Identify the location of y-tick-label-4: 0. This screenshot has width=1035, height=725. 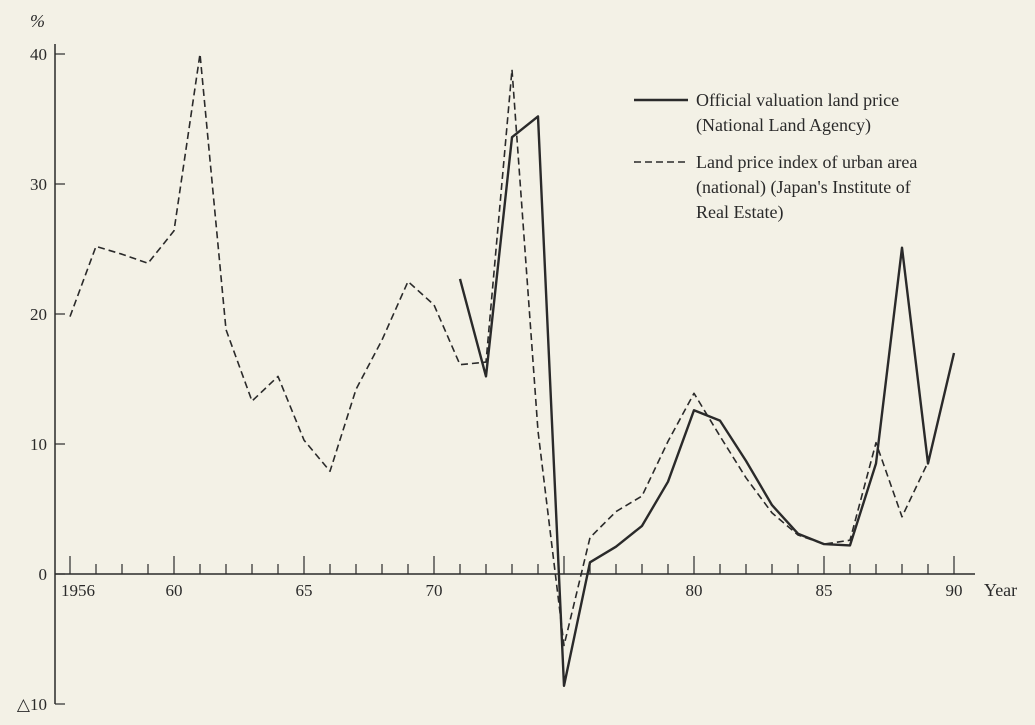
(43, 574).